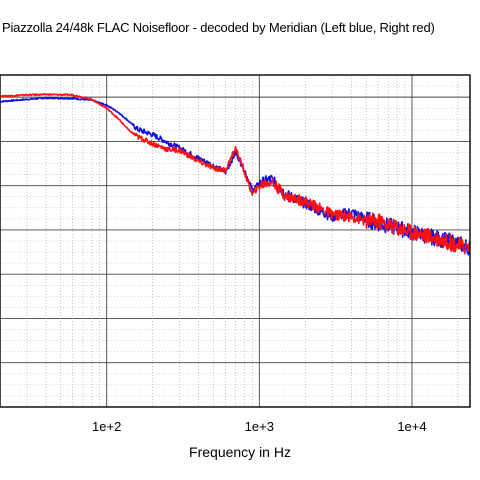  What do you see at coordinates (106, 426) in the screenshot?
I see `x-tick-label: 1e+2` at bounding box center [106, 426].